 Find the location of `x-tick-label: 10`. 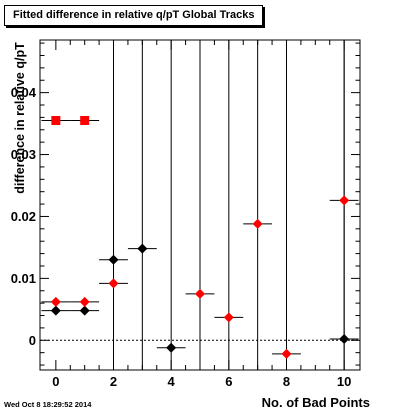

x-tick-label: 10 is located at coordinates (344, 381).